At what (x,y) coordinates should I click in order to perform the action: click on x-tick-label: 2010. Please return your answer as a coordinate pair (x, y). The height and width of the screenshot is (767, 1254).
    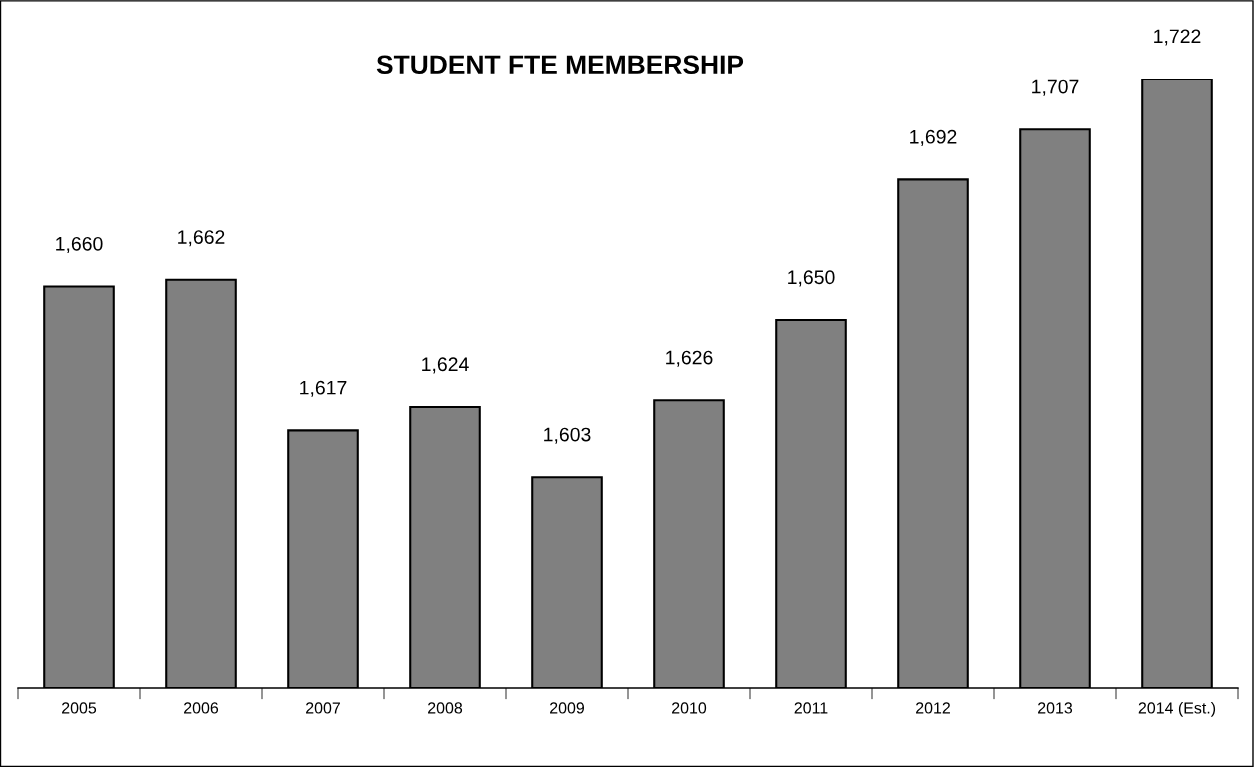
    Looking at the image, I should click on (689, 708).